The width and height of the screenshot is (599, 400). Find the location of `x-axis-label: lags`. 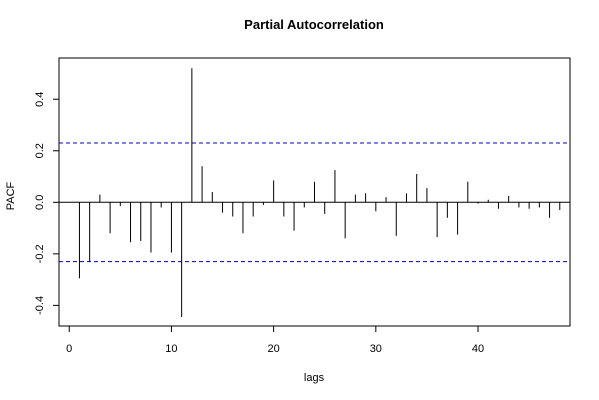

x-axis-label: lags is located at coordinates (314, 378).